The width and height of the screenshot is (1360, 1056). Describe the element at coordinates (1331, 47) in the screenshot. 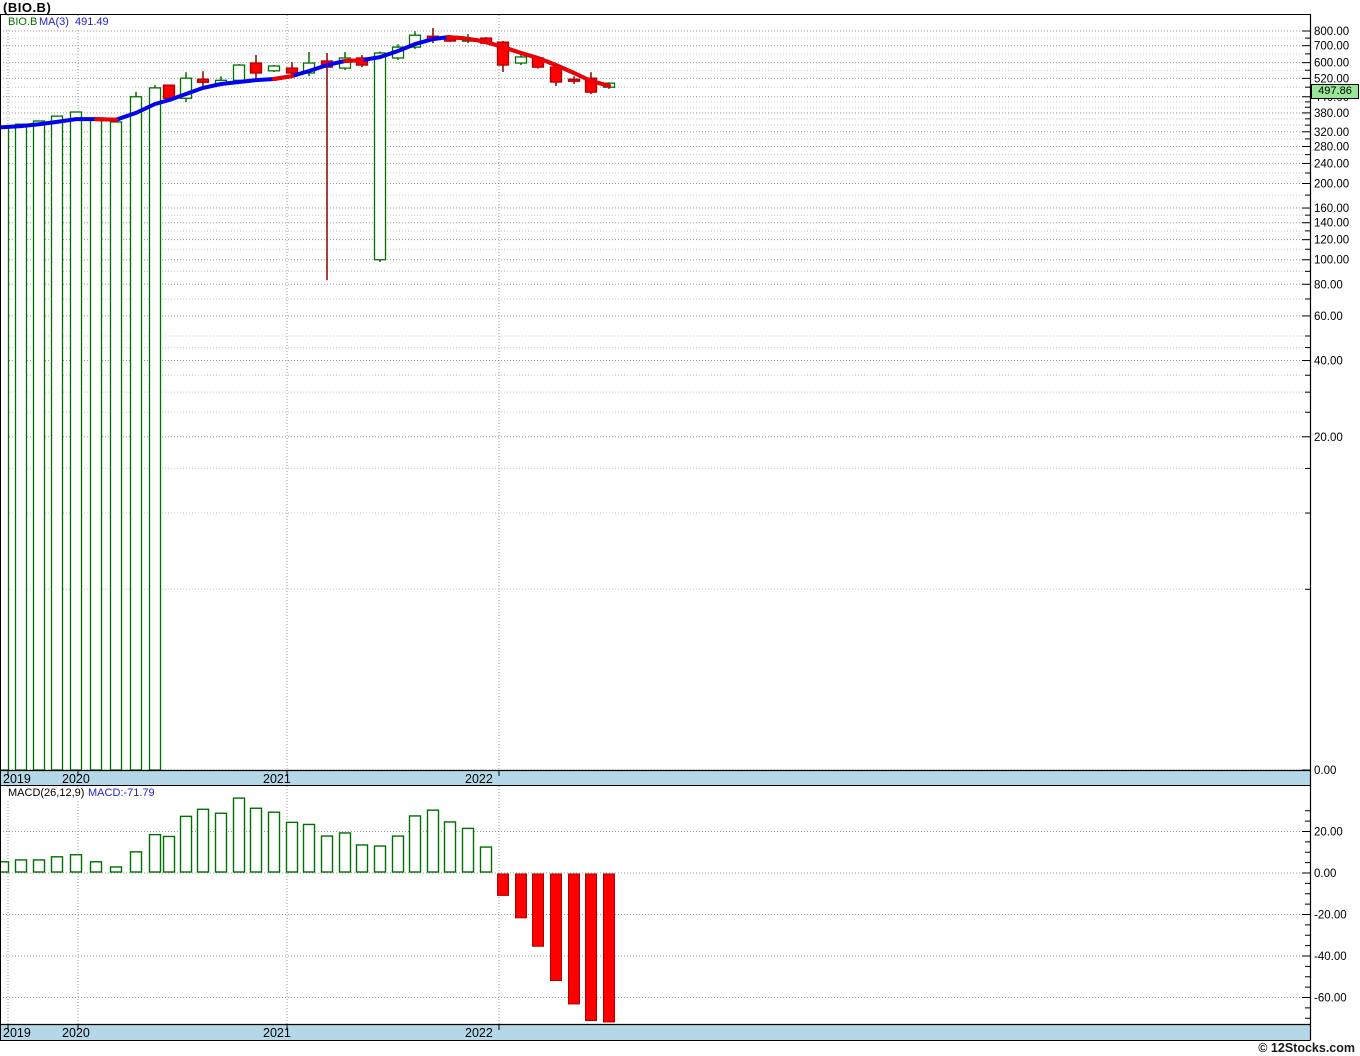

I see `svg-text: 700.00` at that location.